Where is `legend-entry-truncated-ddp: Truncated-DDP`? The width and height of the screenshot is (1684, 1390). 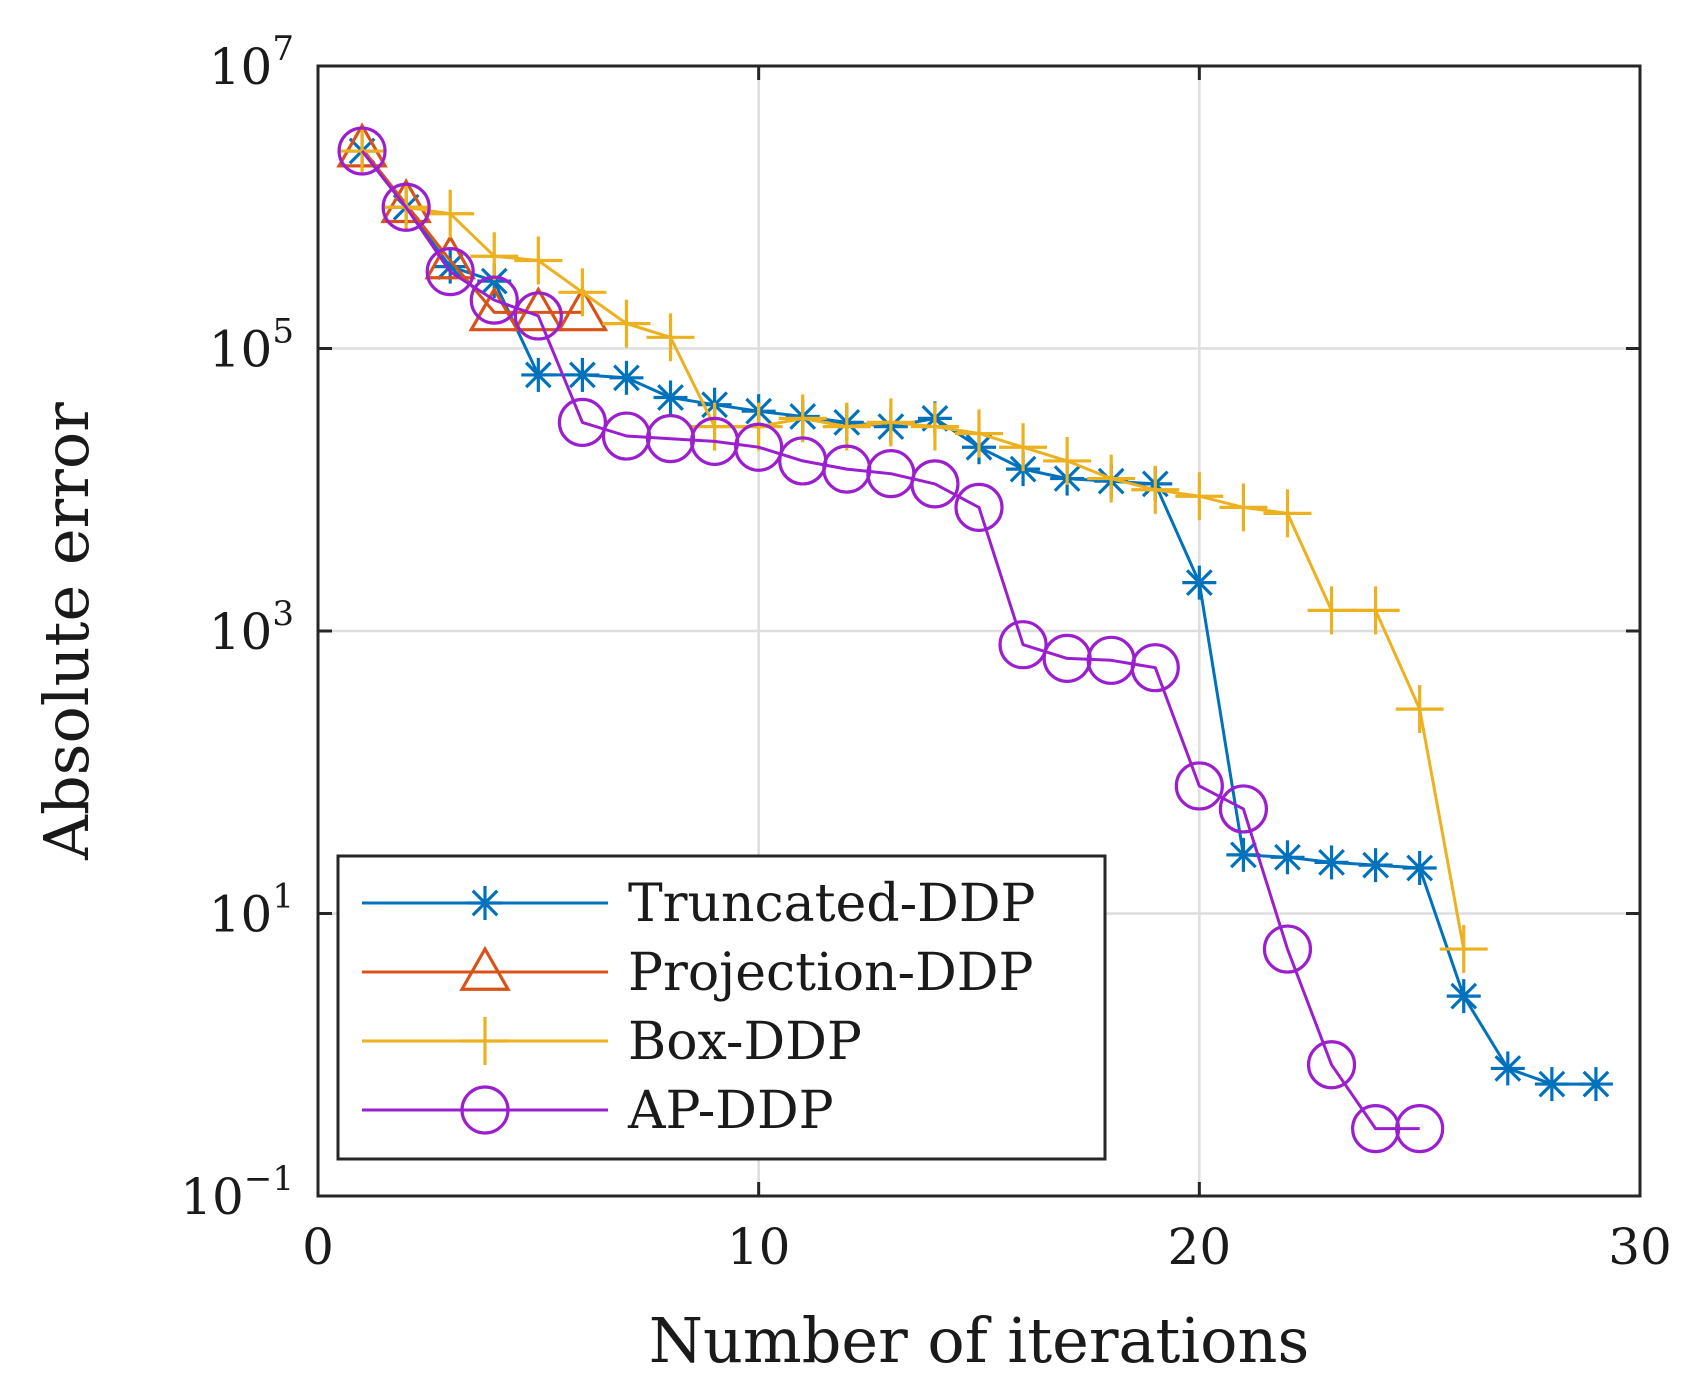 legend-entry-truncated-ddp: Truncated-DDP is located at coordinates (699, 904).